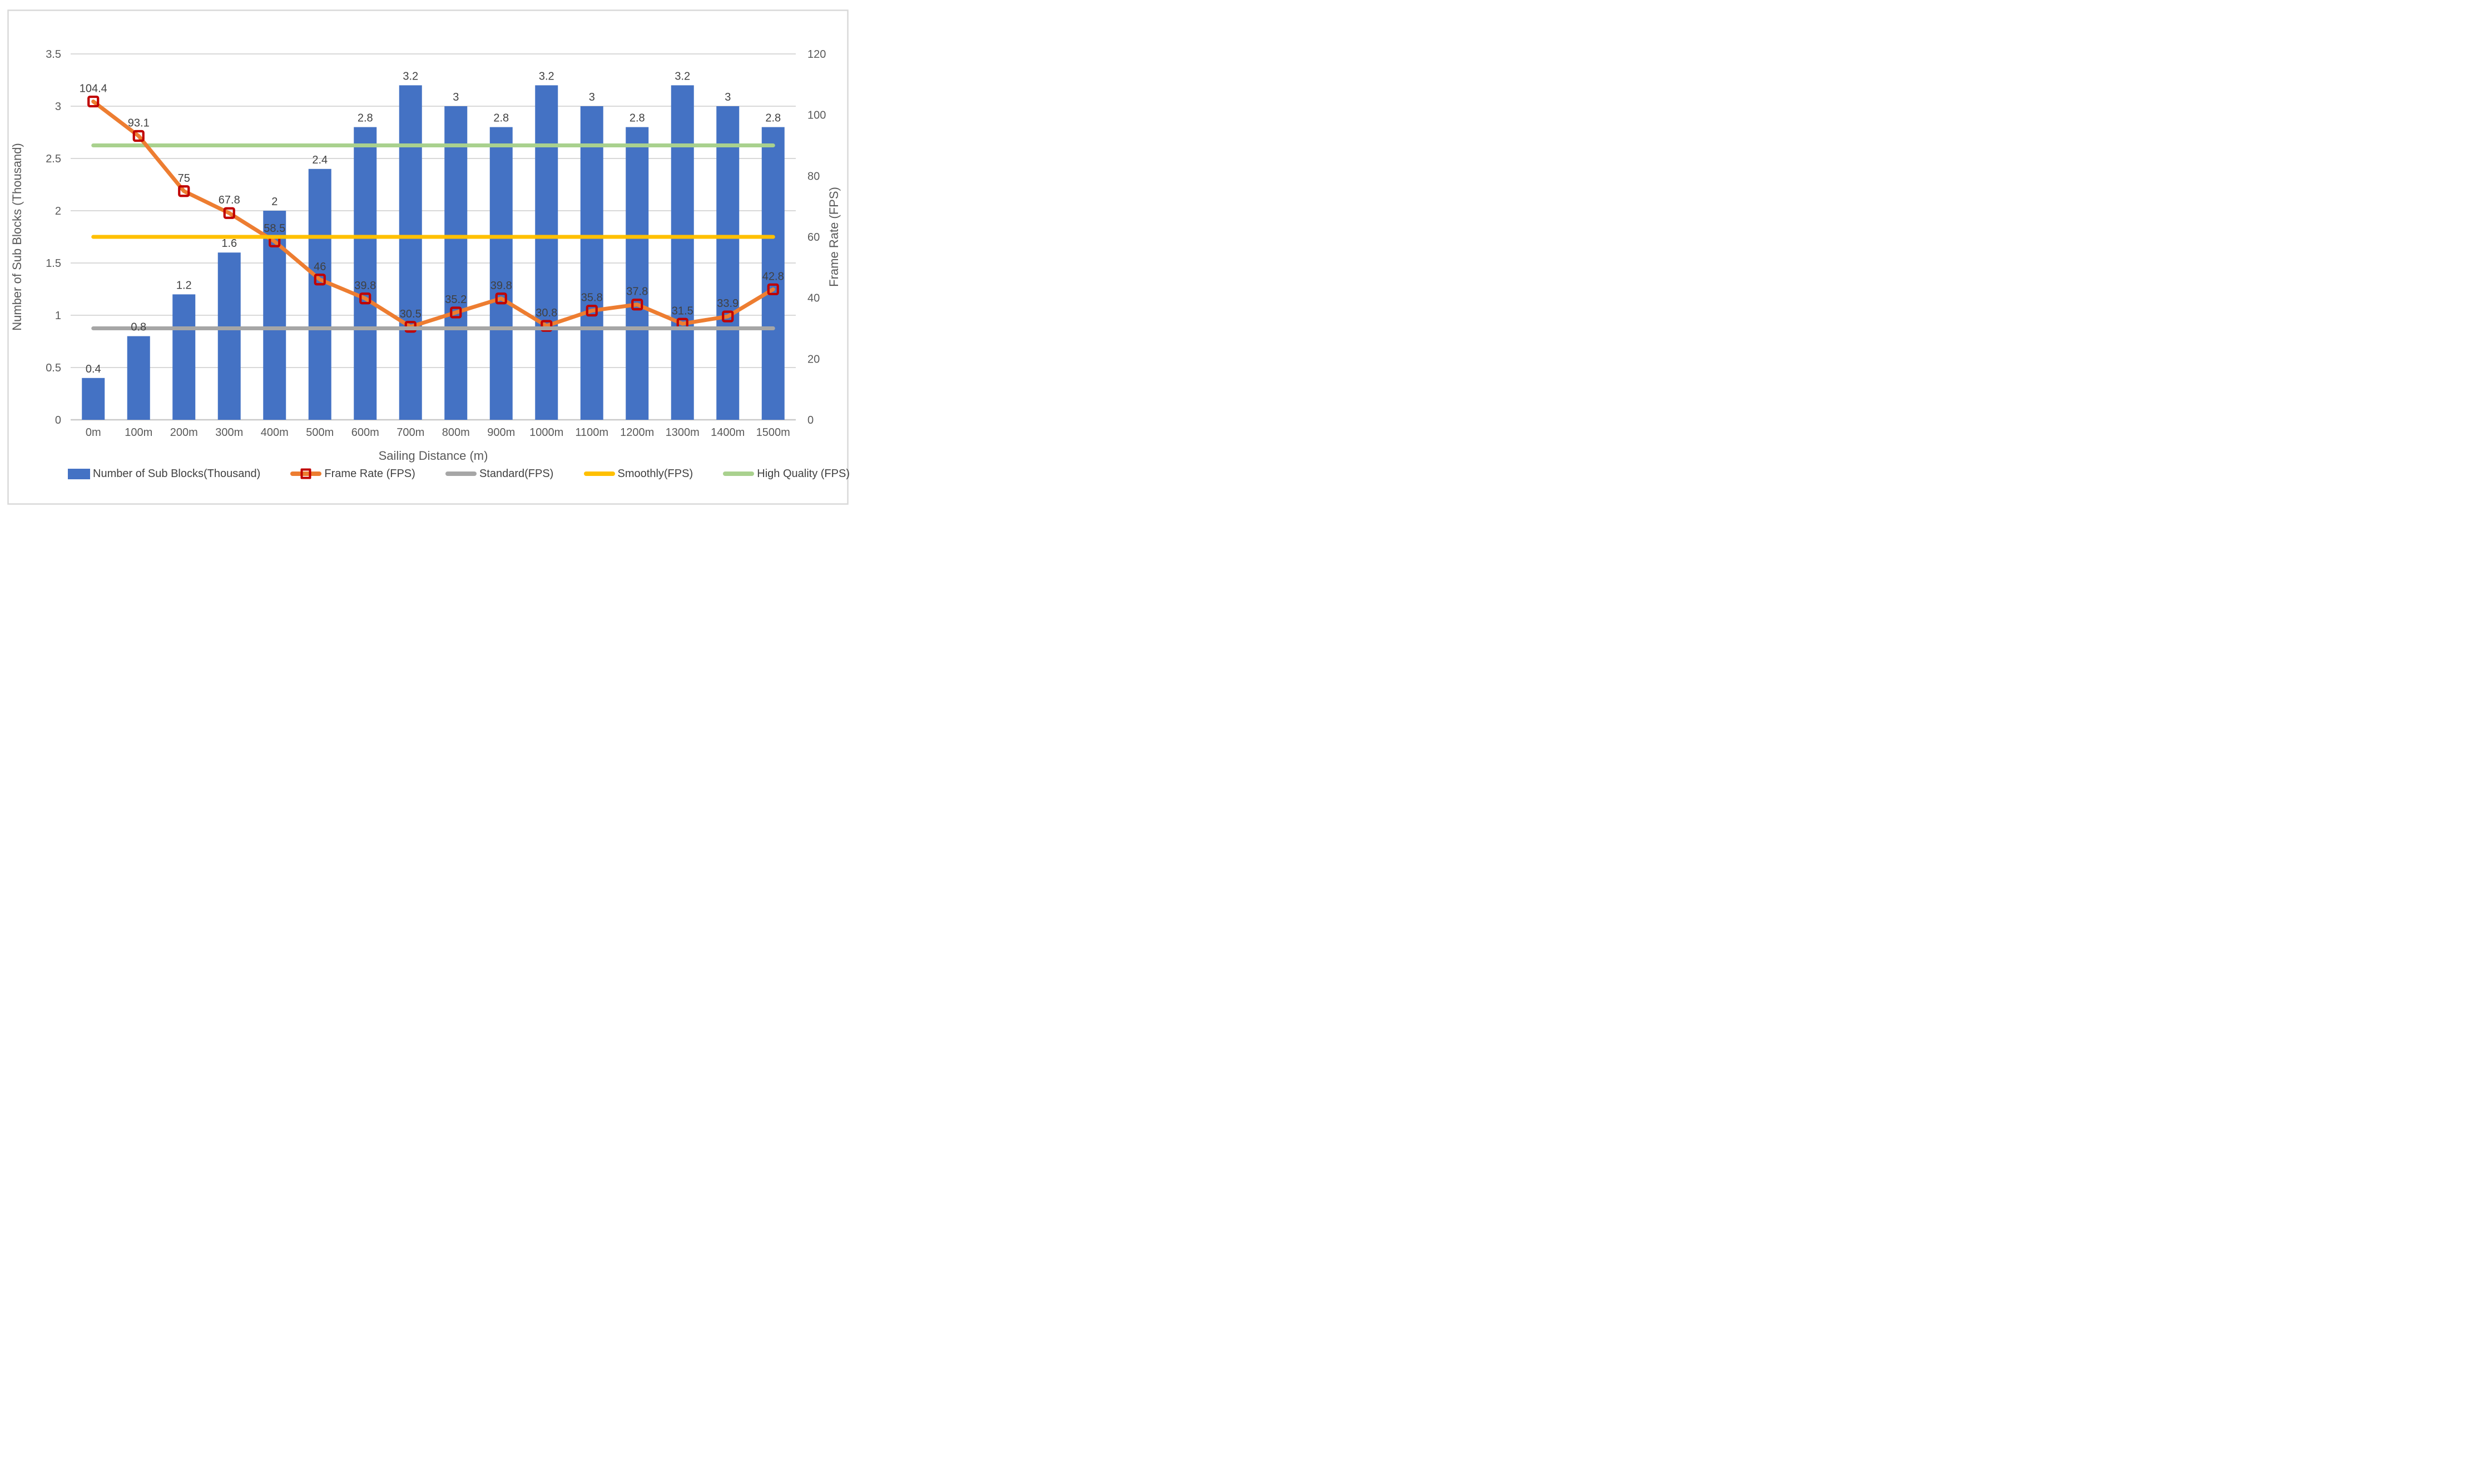 The image size is (2478, 1484). What do you see at coordinates (813, 176) in the screenshot?
I see `right-axis-tick-label: 80` at bounding box center [813, 176].